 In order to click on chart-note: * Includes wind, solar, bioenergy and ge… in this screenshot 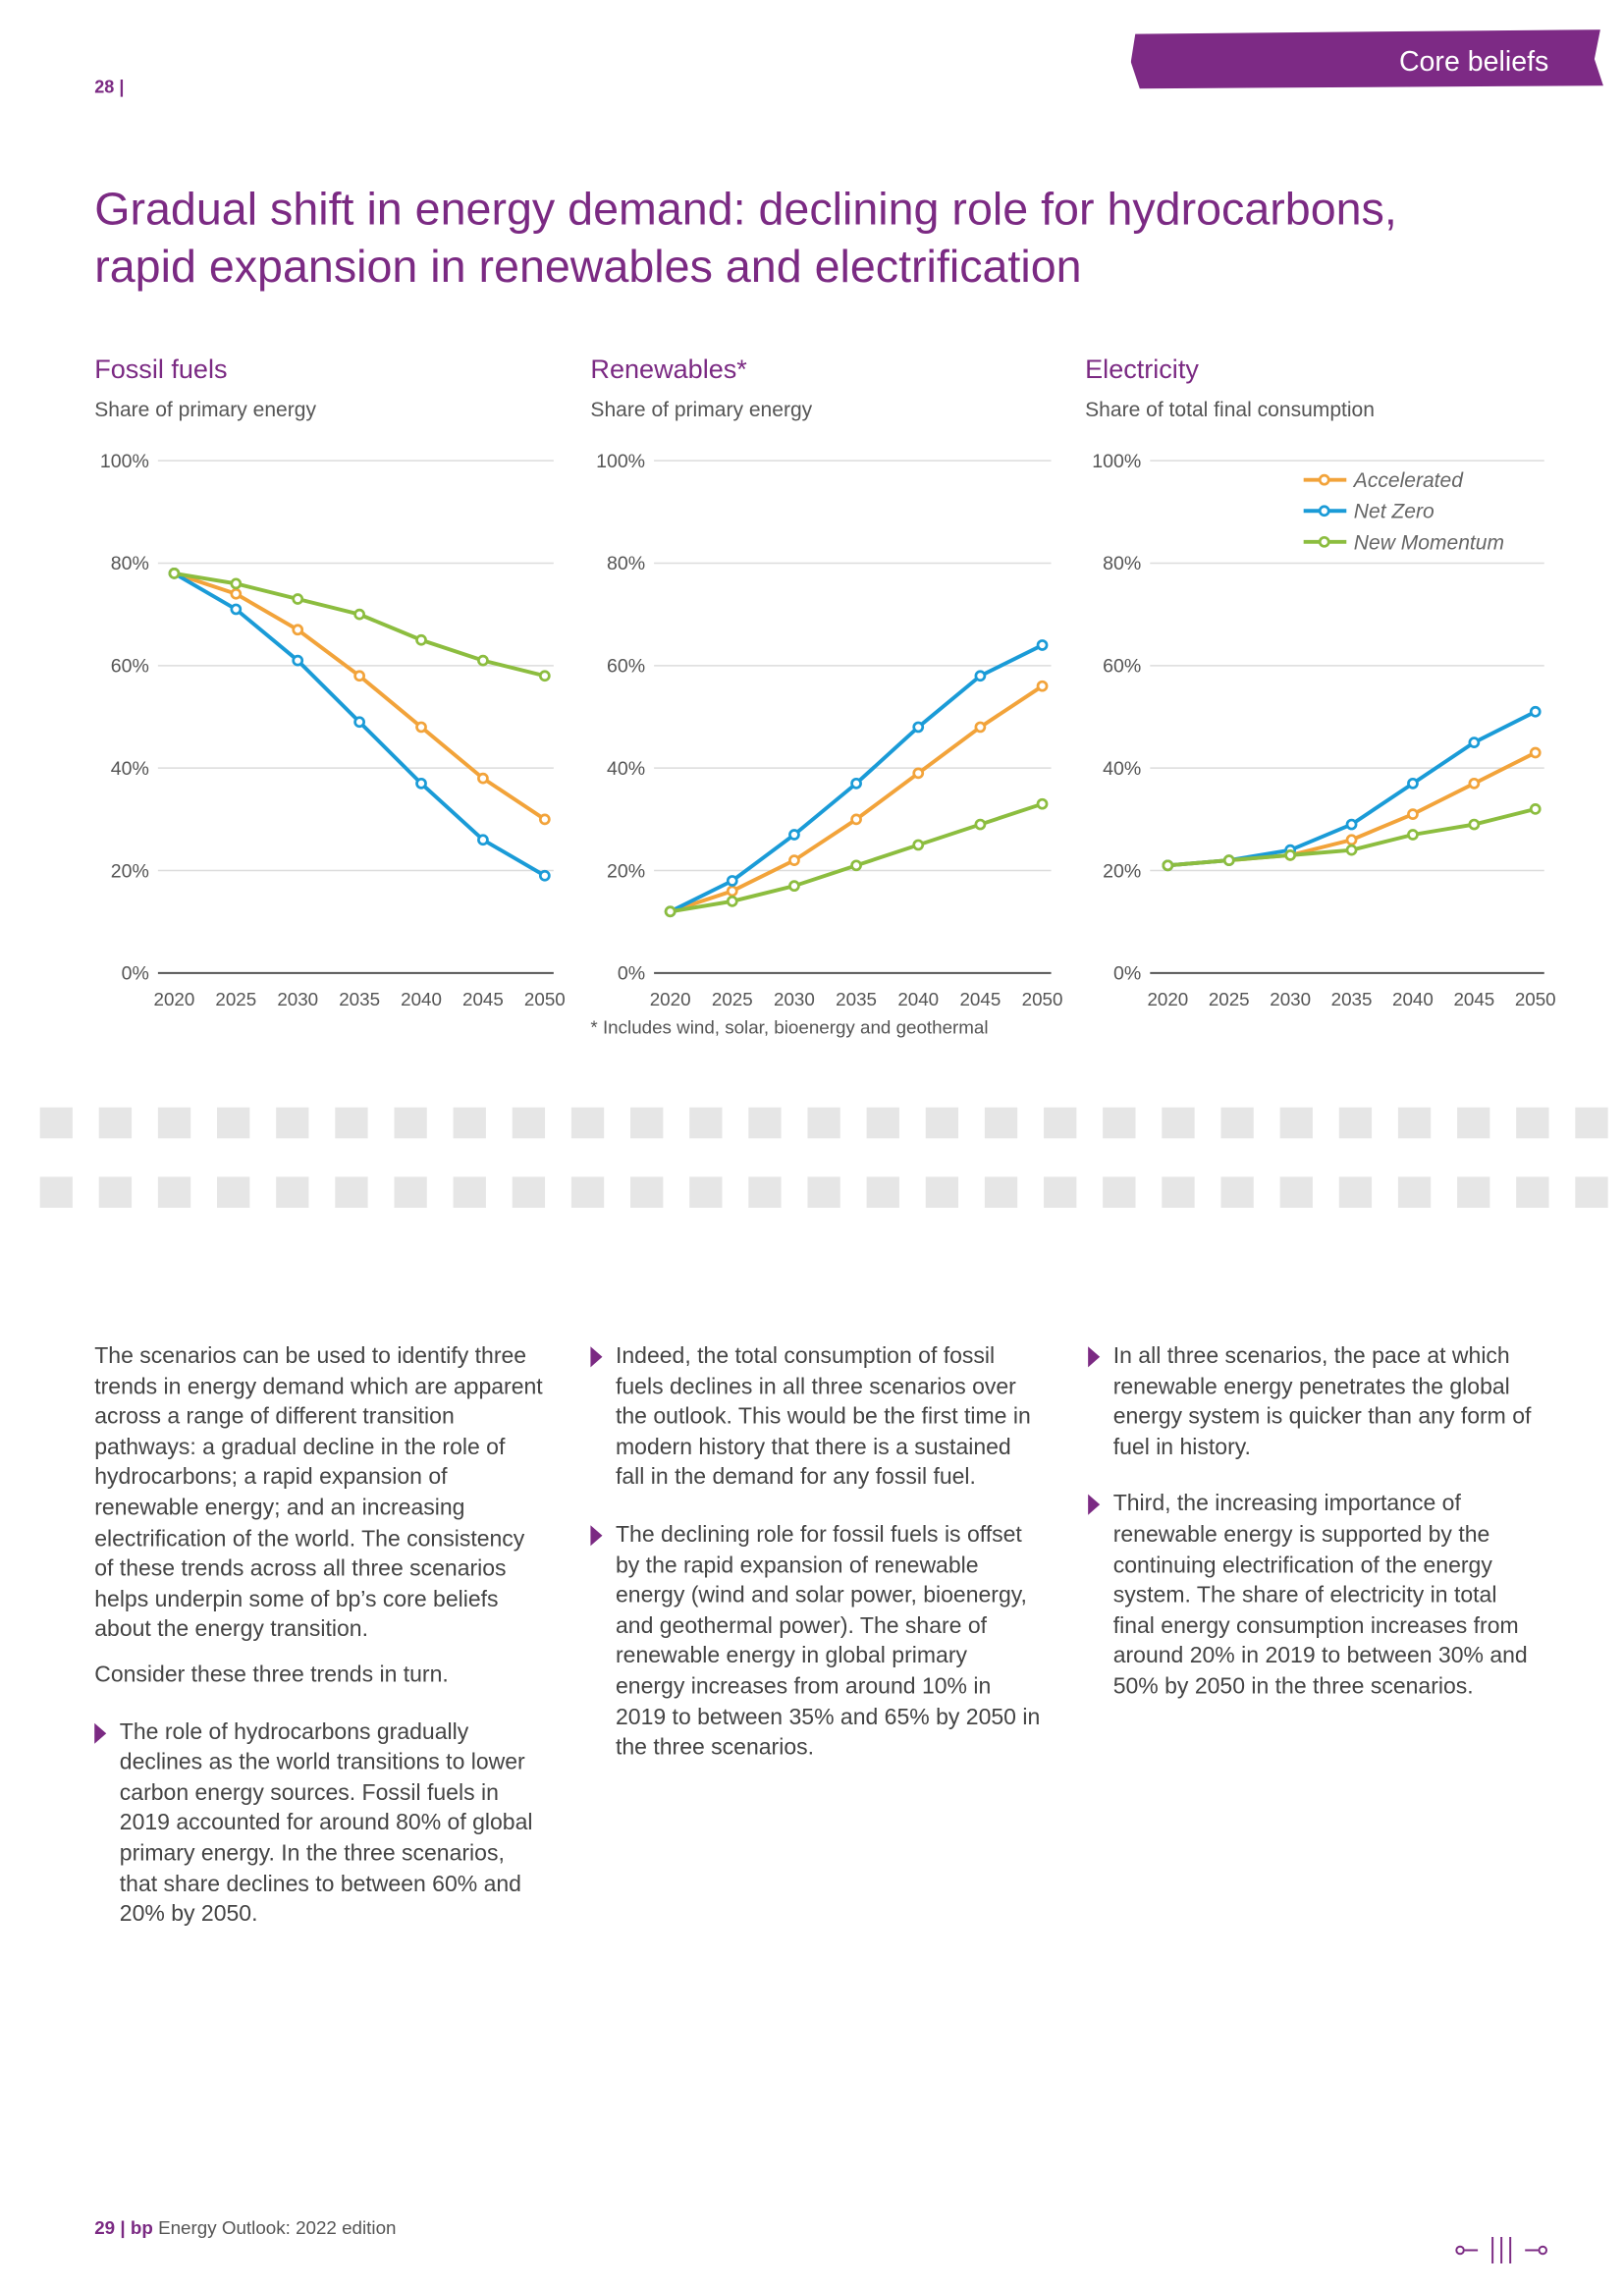, I will do `click(789, 1027)`.